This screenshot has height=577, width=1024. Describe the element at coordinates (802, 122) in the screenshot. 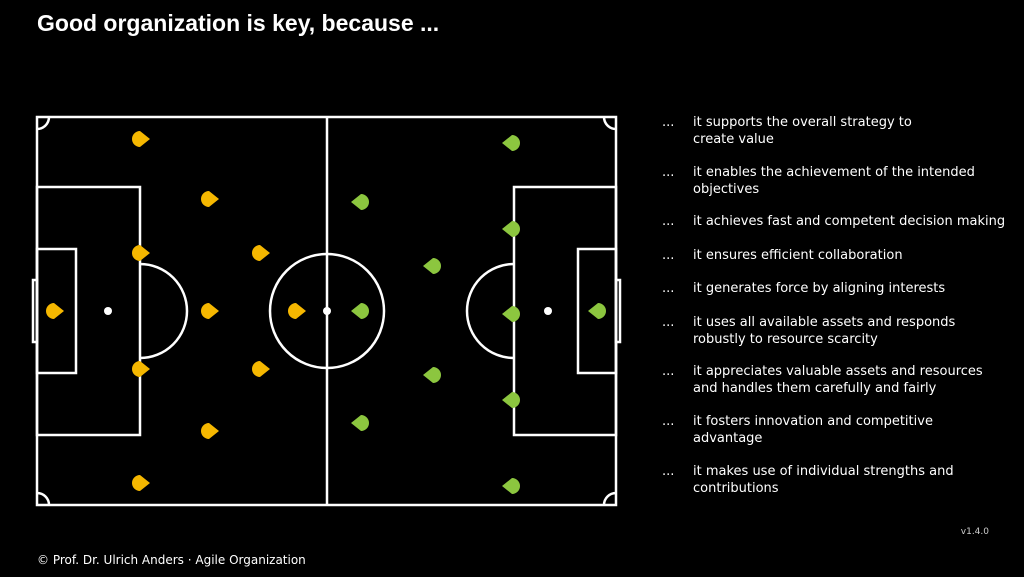

I see `text-line: it supports the overall strategy to` at that location.